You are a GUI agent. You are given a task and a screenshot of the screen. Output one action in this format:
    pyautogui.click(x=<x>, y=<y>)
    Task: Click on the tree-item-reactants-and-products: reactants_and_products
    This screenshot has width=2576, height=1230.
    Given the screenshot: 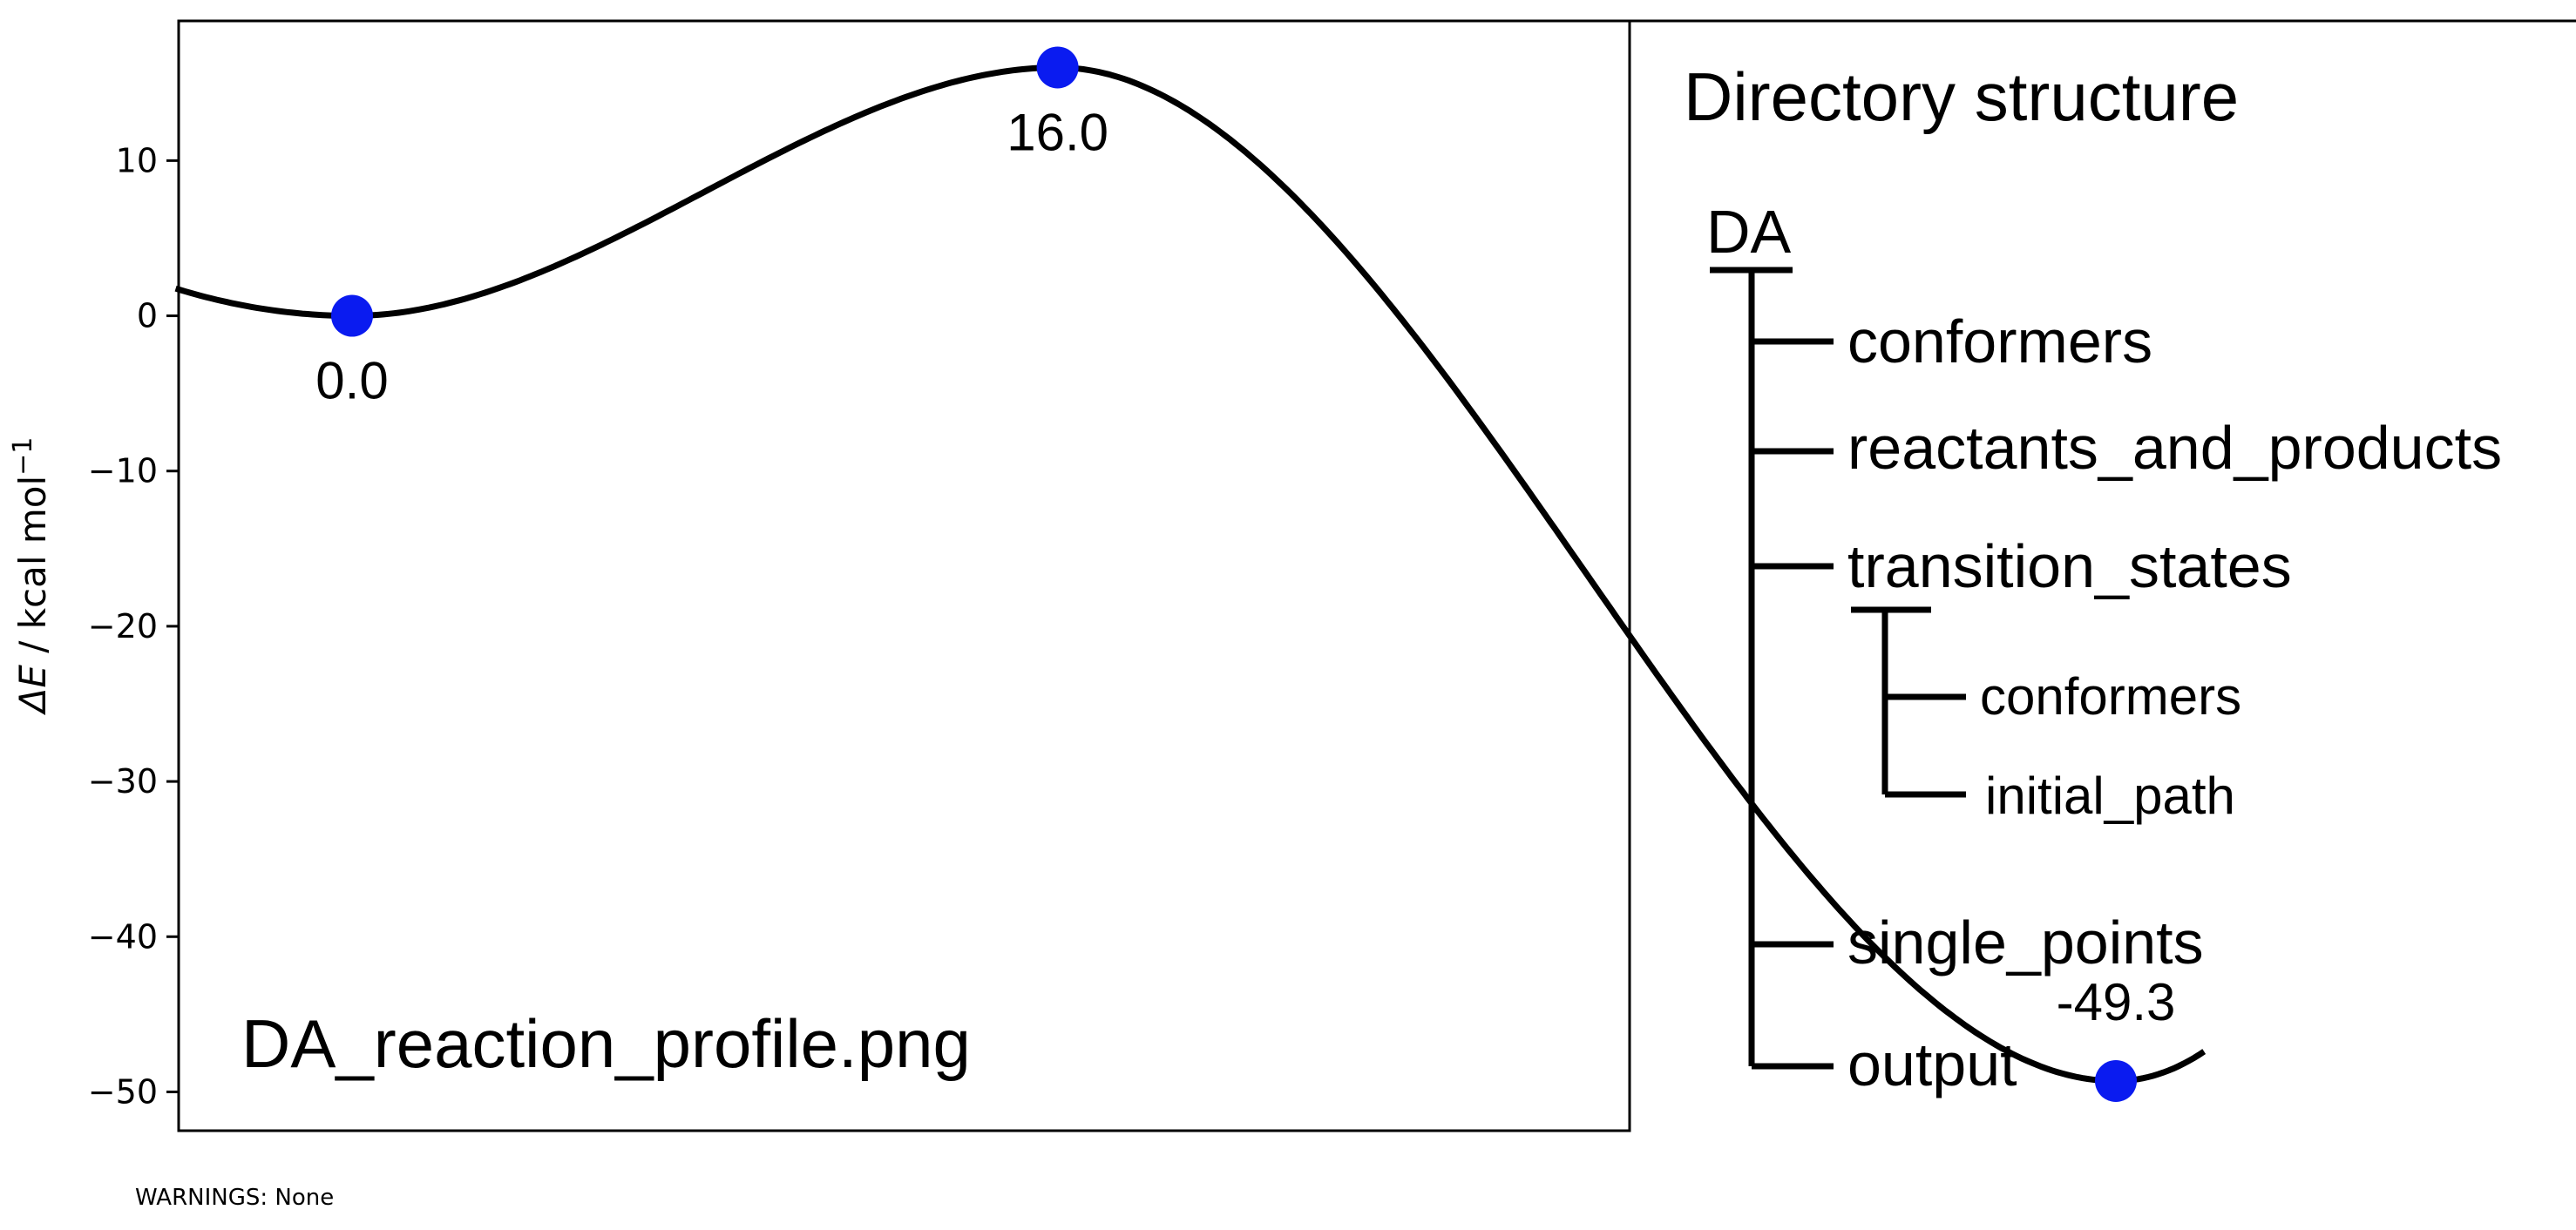 What is the action you would take?
    pyautogui.click(x=2174, y=448)
    